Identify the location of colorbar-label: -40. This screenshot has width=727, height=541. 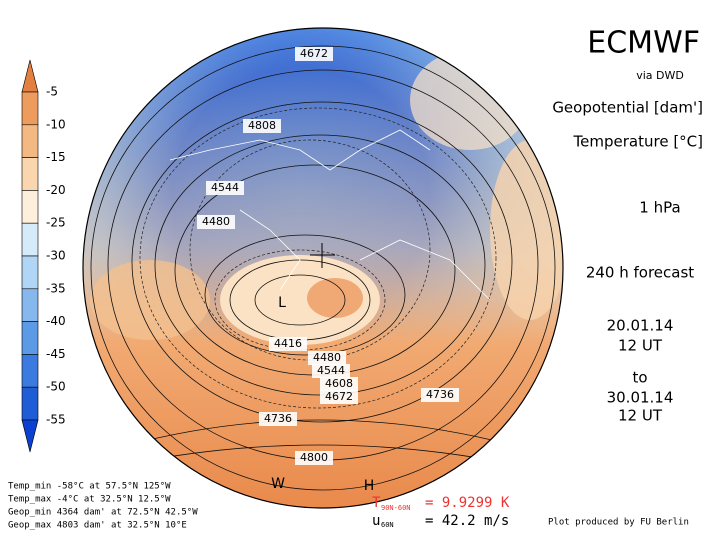
(56, 321).